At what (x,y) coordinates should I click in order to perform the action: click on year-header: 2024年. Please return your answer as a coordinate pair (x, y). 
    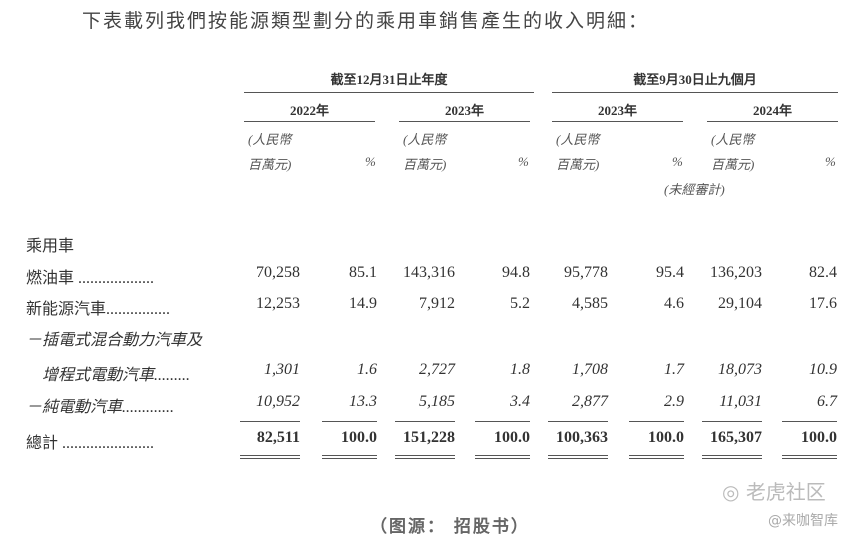
    Looking at the image, I should click on (772, 110).